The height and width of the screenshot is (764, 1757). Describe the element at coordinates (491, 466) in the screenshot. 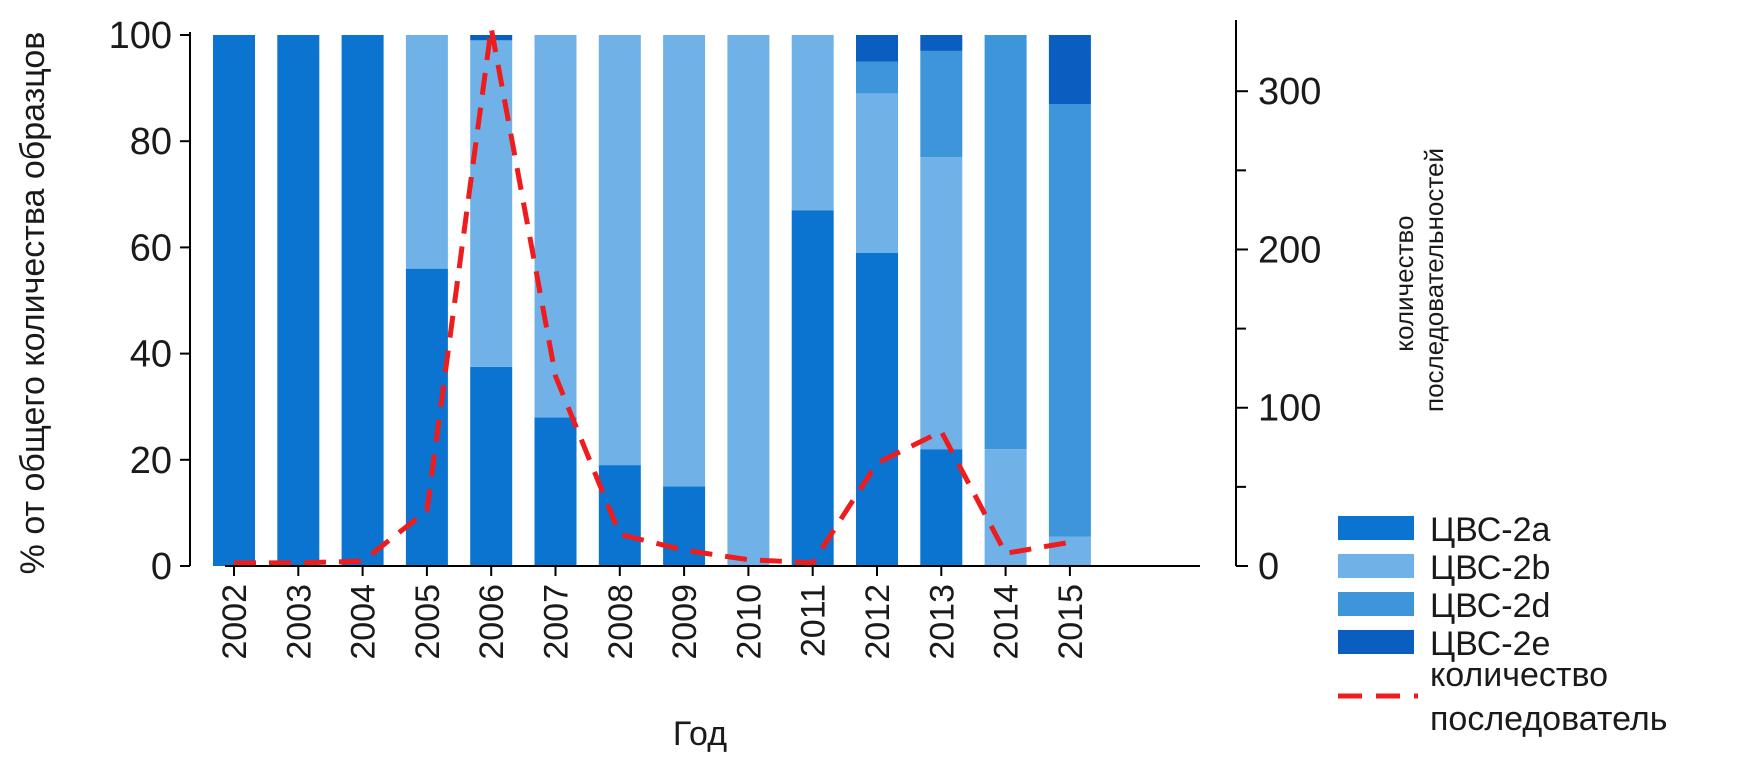

I see `bar-segment-2006-ЦВС-2a` at that location.